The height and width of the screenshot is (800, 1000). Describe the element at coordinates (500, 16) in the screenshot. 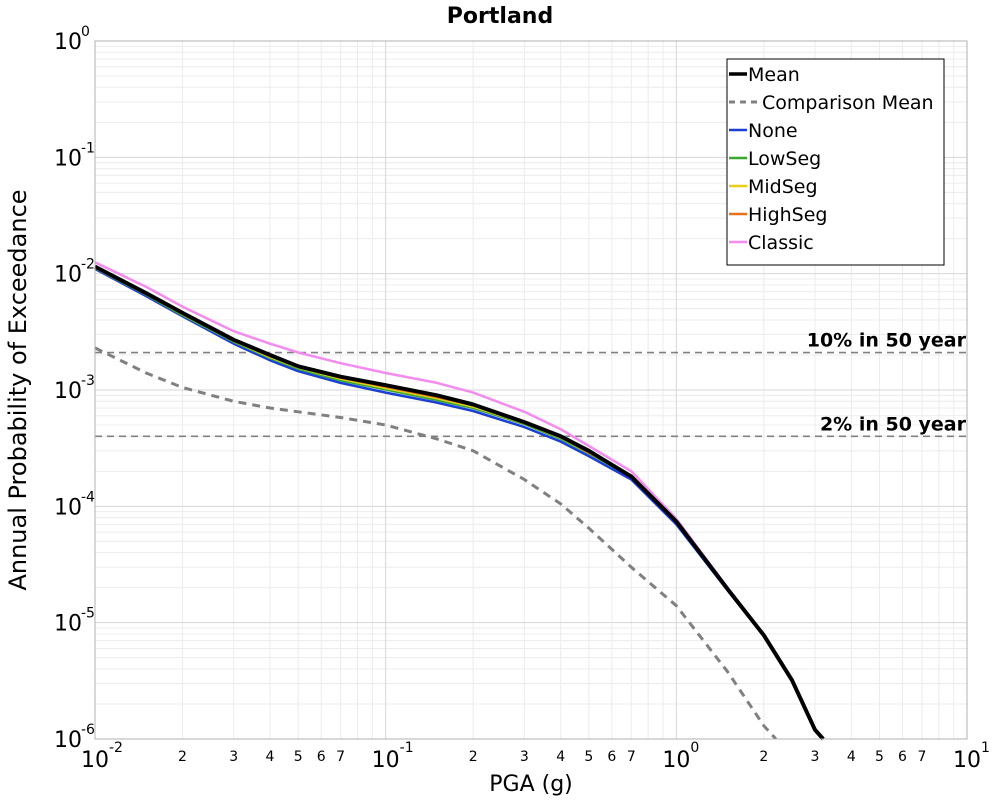

I see `chart-title: Portland` at that location.